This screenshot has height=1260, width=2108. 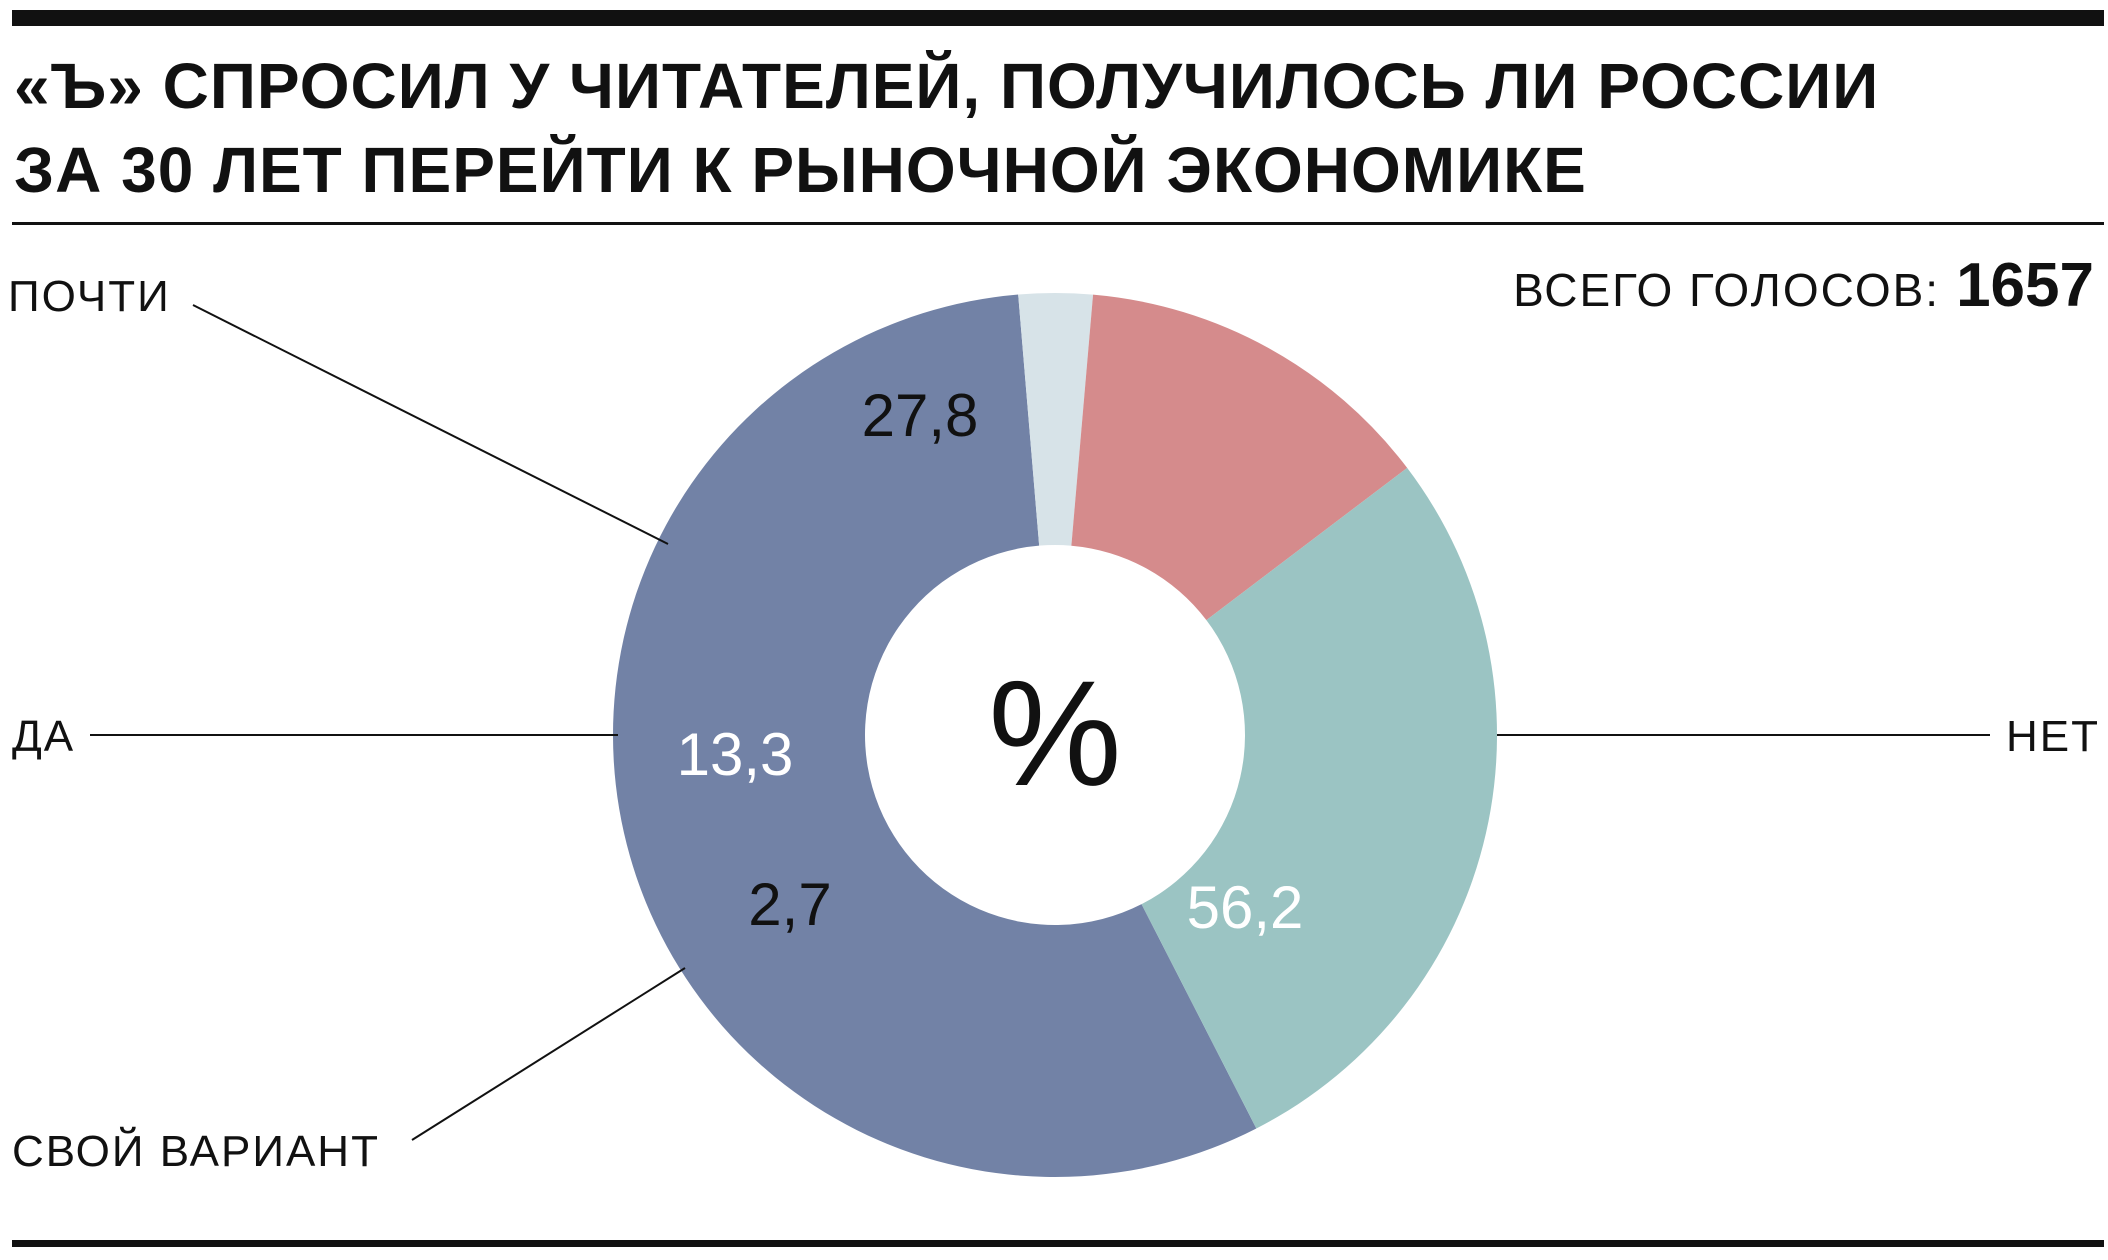 I want to click on value-label-da: 13,3, so click(x=735, y=754).